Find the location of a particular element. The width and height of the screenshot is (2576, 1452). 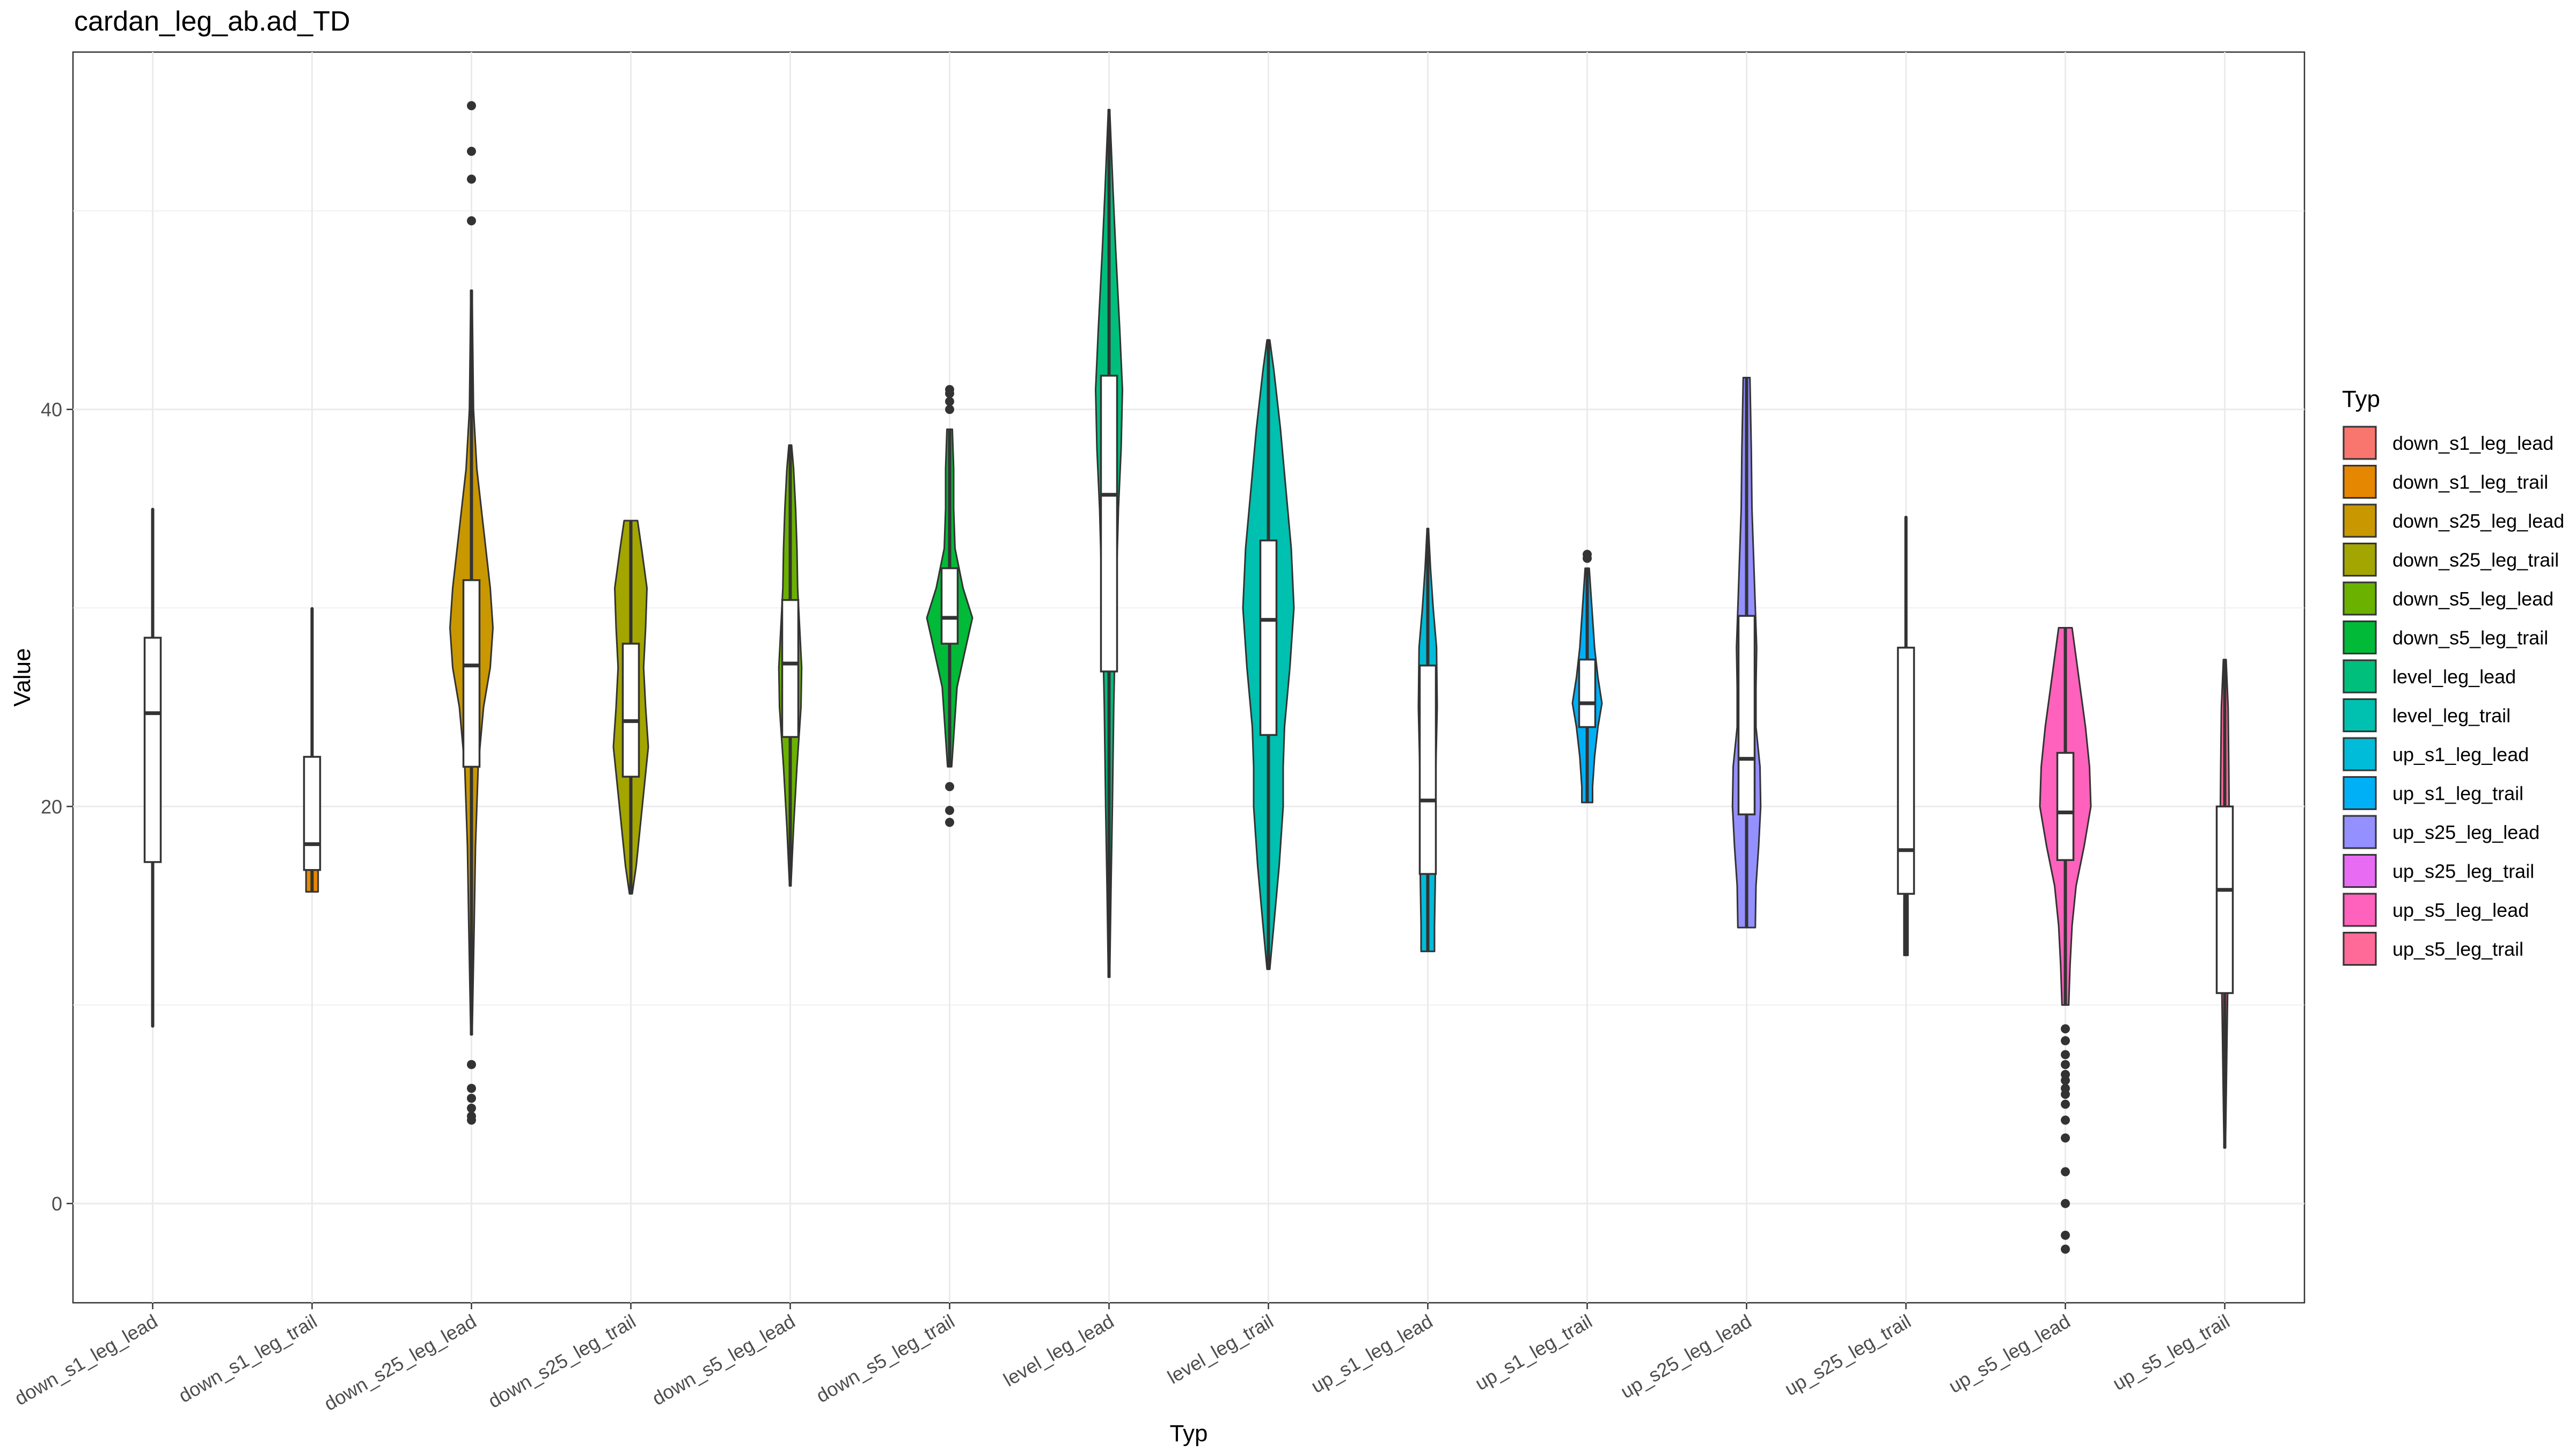

legend-label: level_leg_trail is located at coordinates (2451, 716).